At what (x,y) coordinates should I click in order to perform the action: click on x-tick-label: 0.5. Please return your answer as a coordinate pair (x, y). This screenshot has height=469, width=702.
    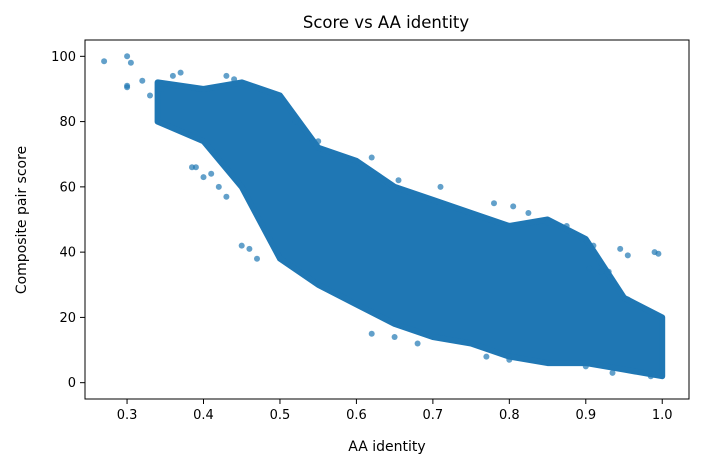
    Looking at the image, I should click on (280, 415).